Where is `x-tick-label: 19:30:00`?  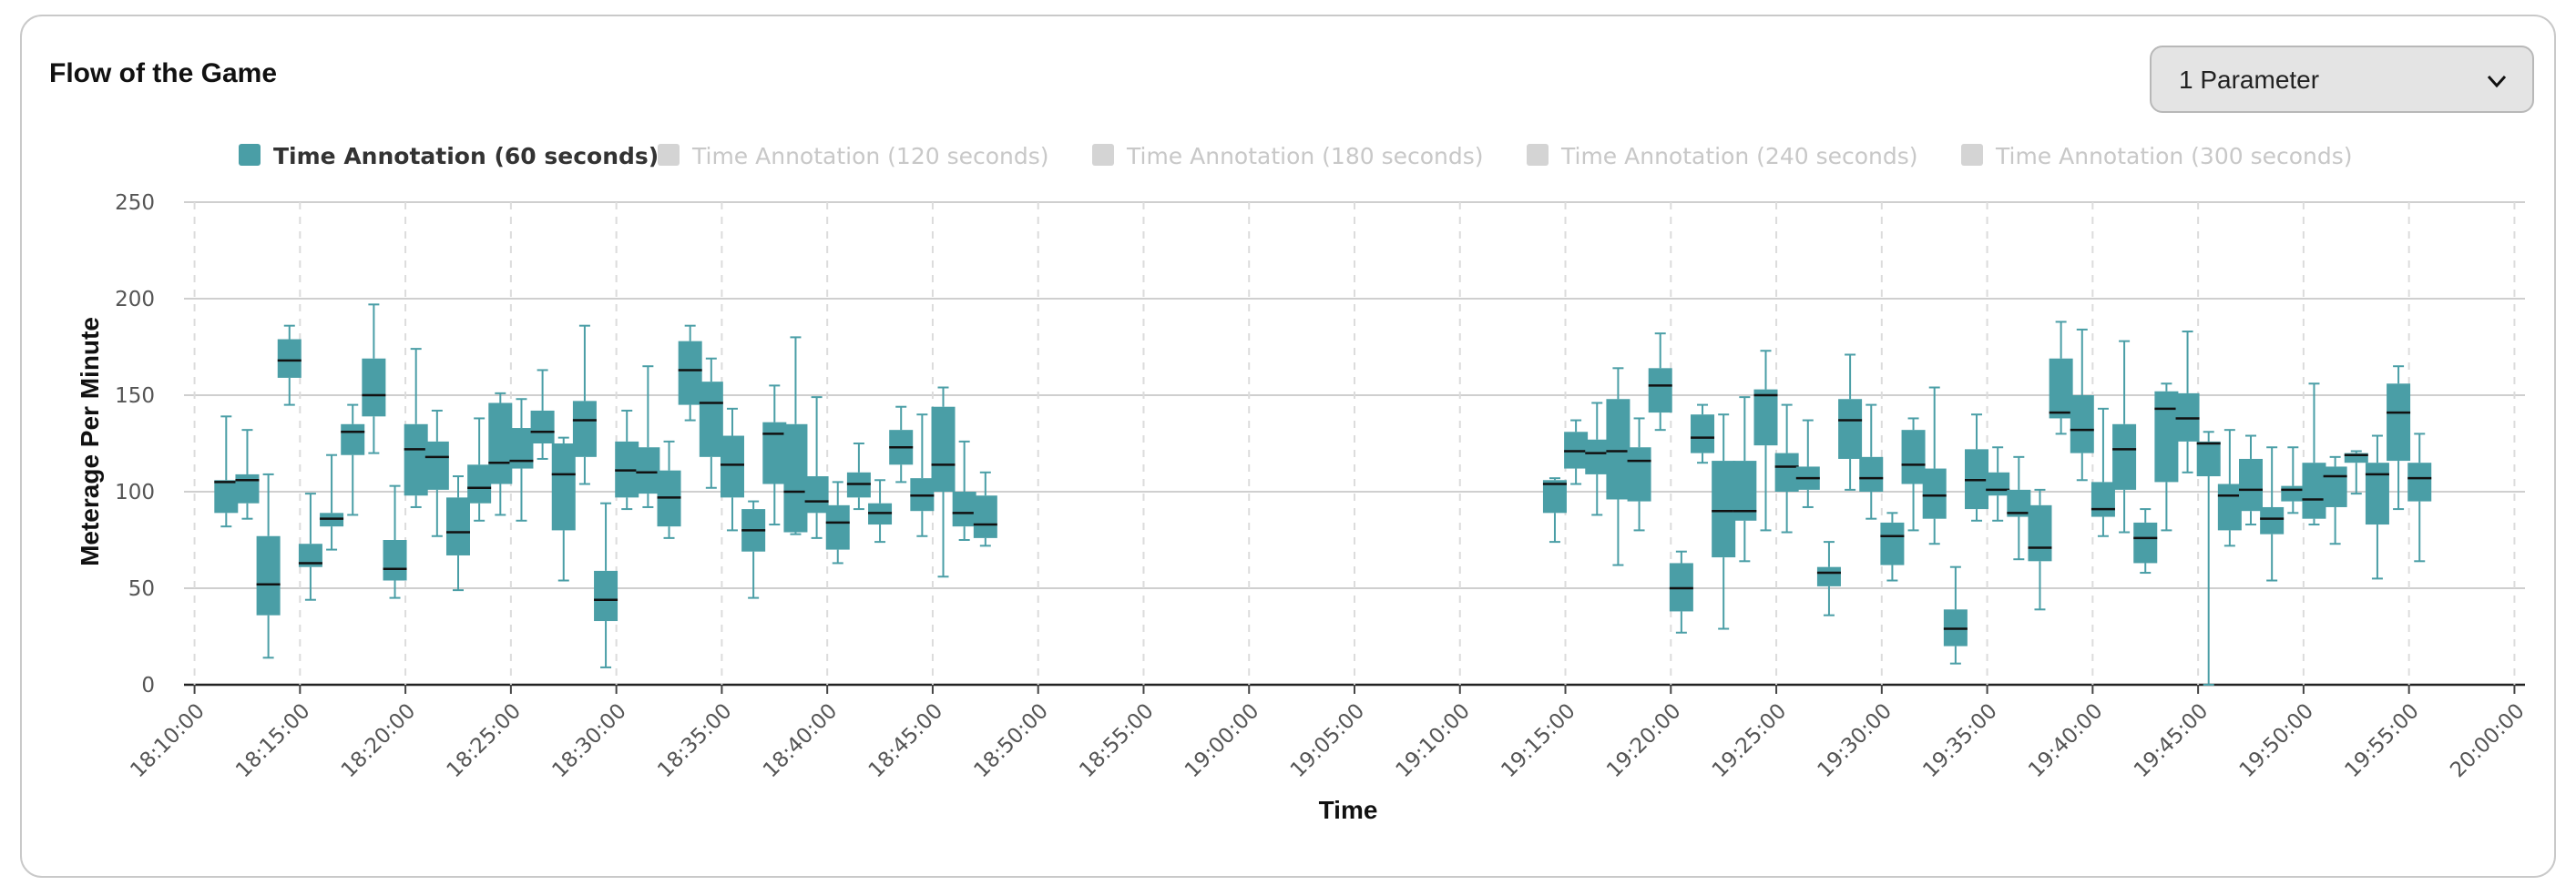
x-tick-label: 19:30:00 is located at coordinates (1855, 740).